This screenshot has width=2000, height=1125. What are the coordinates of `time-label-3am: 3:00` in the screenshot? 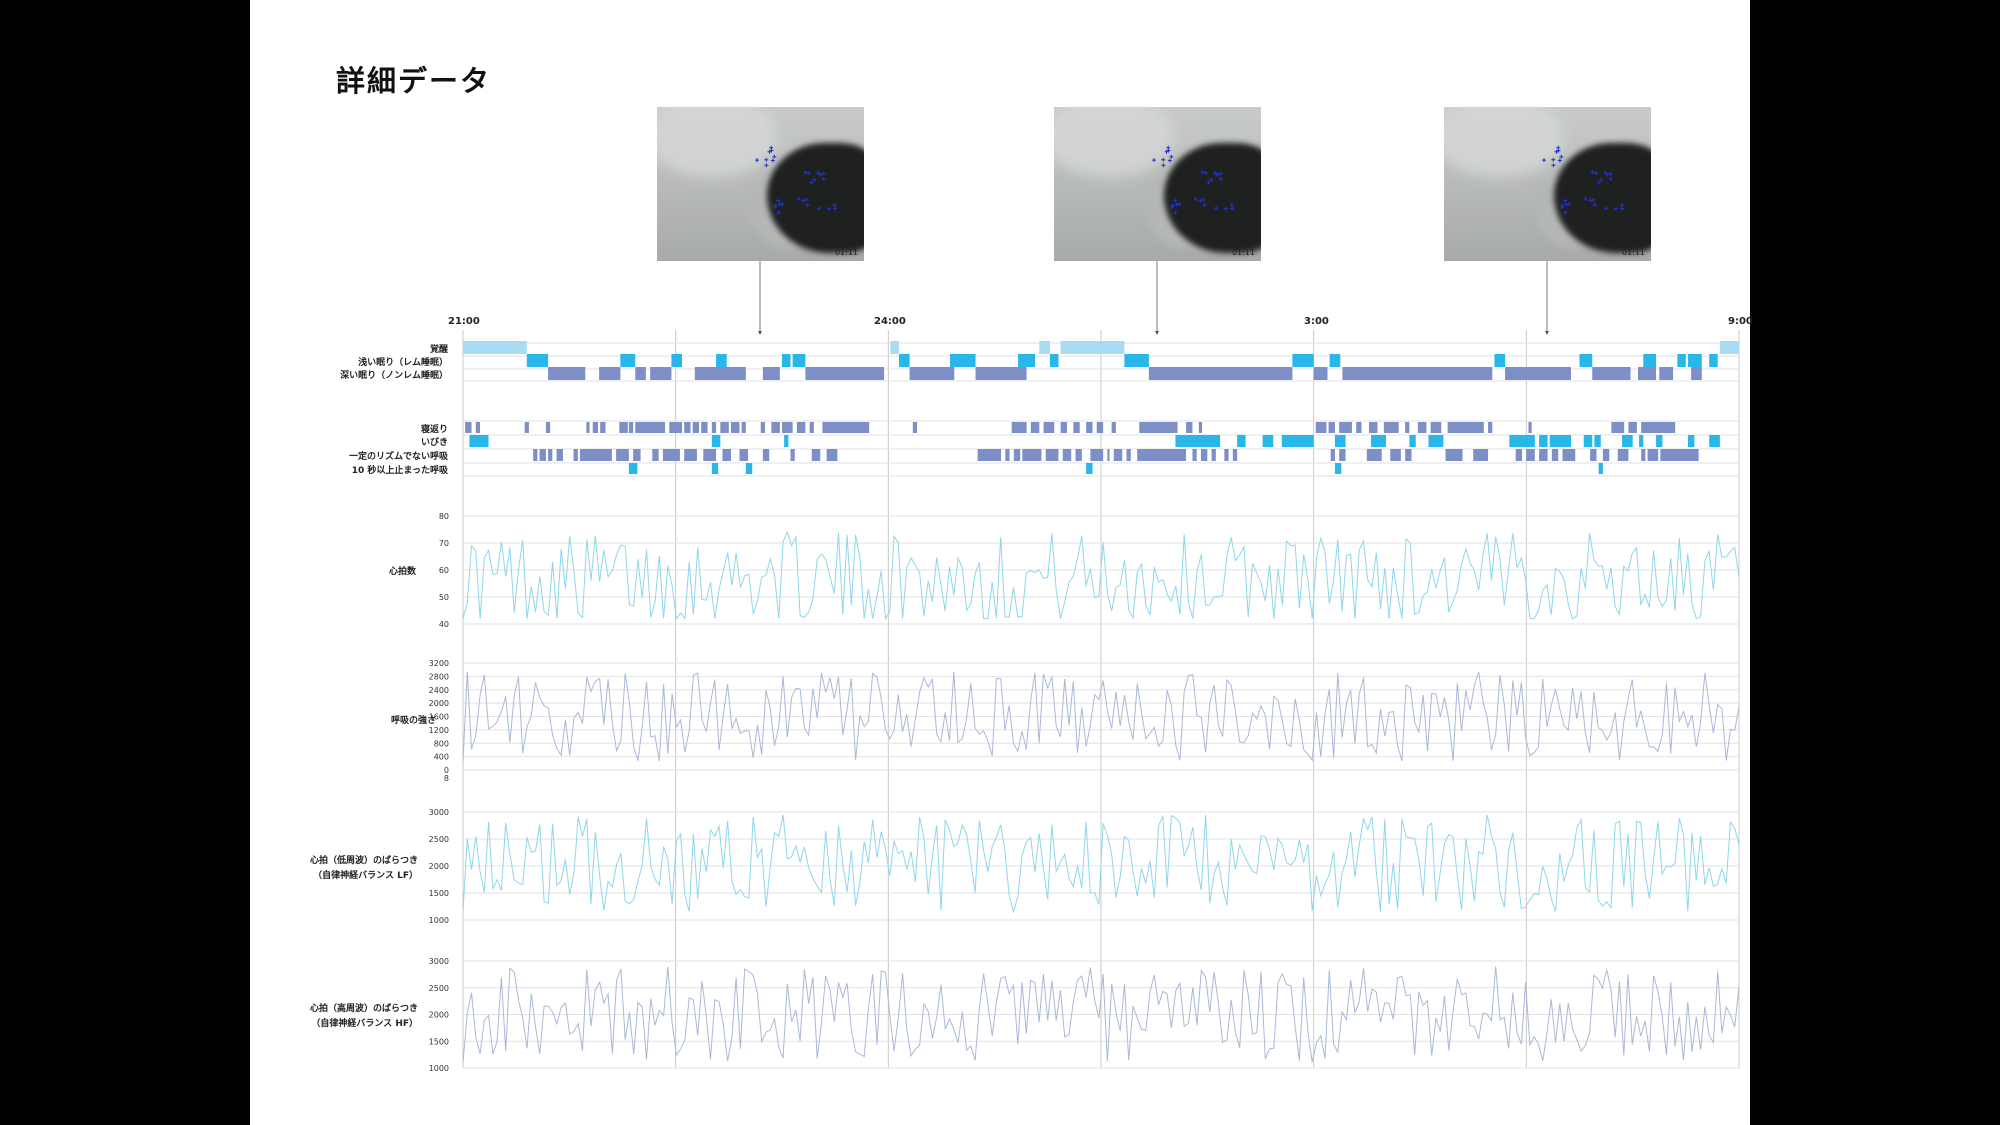 It's located at (1316, 321).